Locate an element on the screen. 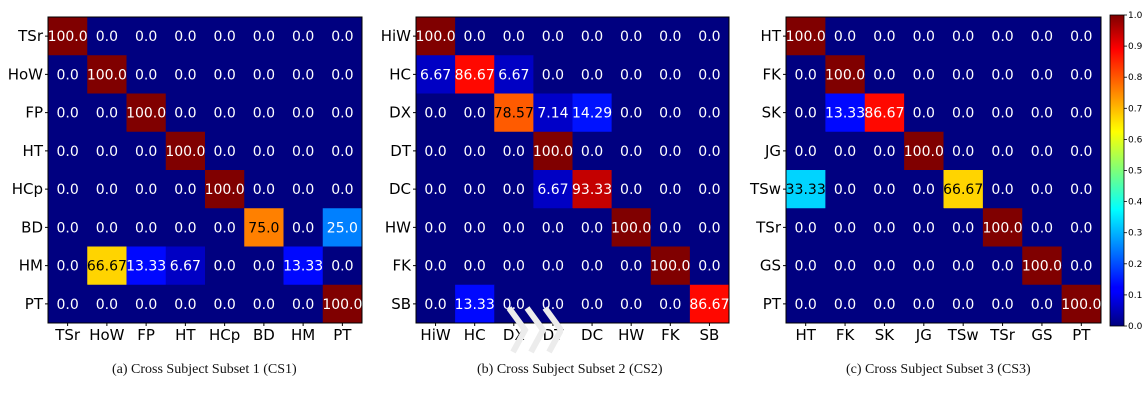 The width and height of the screenshot is (1145, 400). x-tick-label: FK is located at coordinates (671, 335).